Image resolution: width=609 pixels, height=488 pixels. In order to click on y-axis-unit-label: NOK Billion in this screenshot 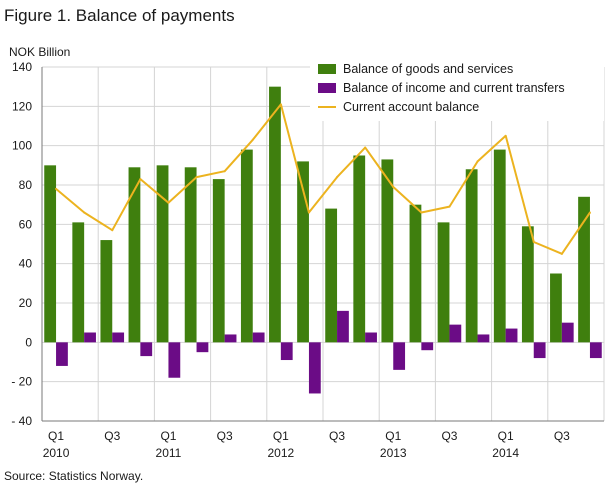, I will do `click(40, 52)`.